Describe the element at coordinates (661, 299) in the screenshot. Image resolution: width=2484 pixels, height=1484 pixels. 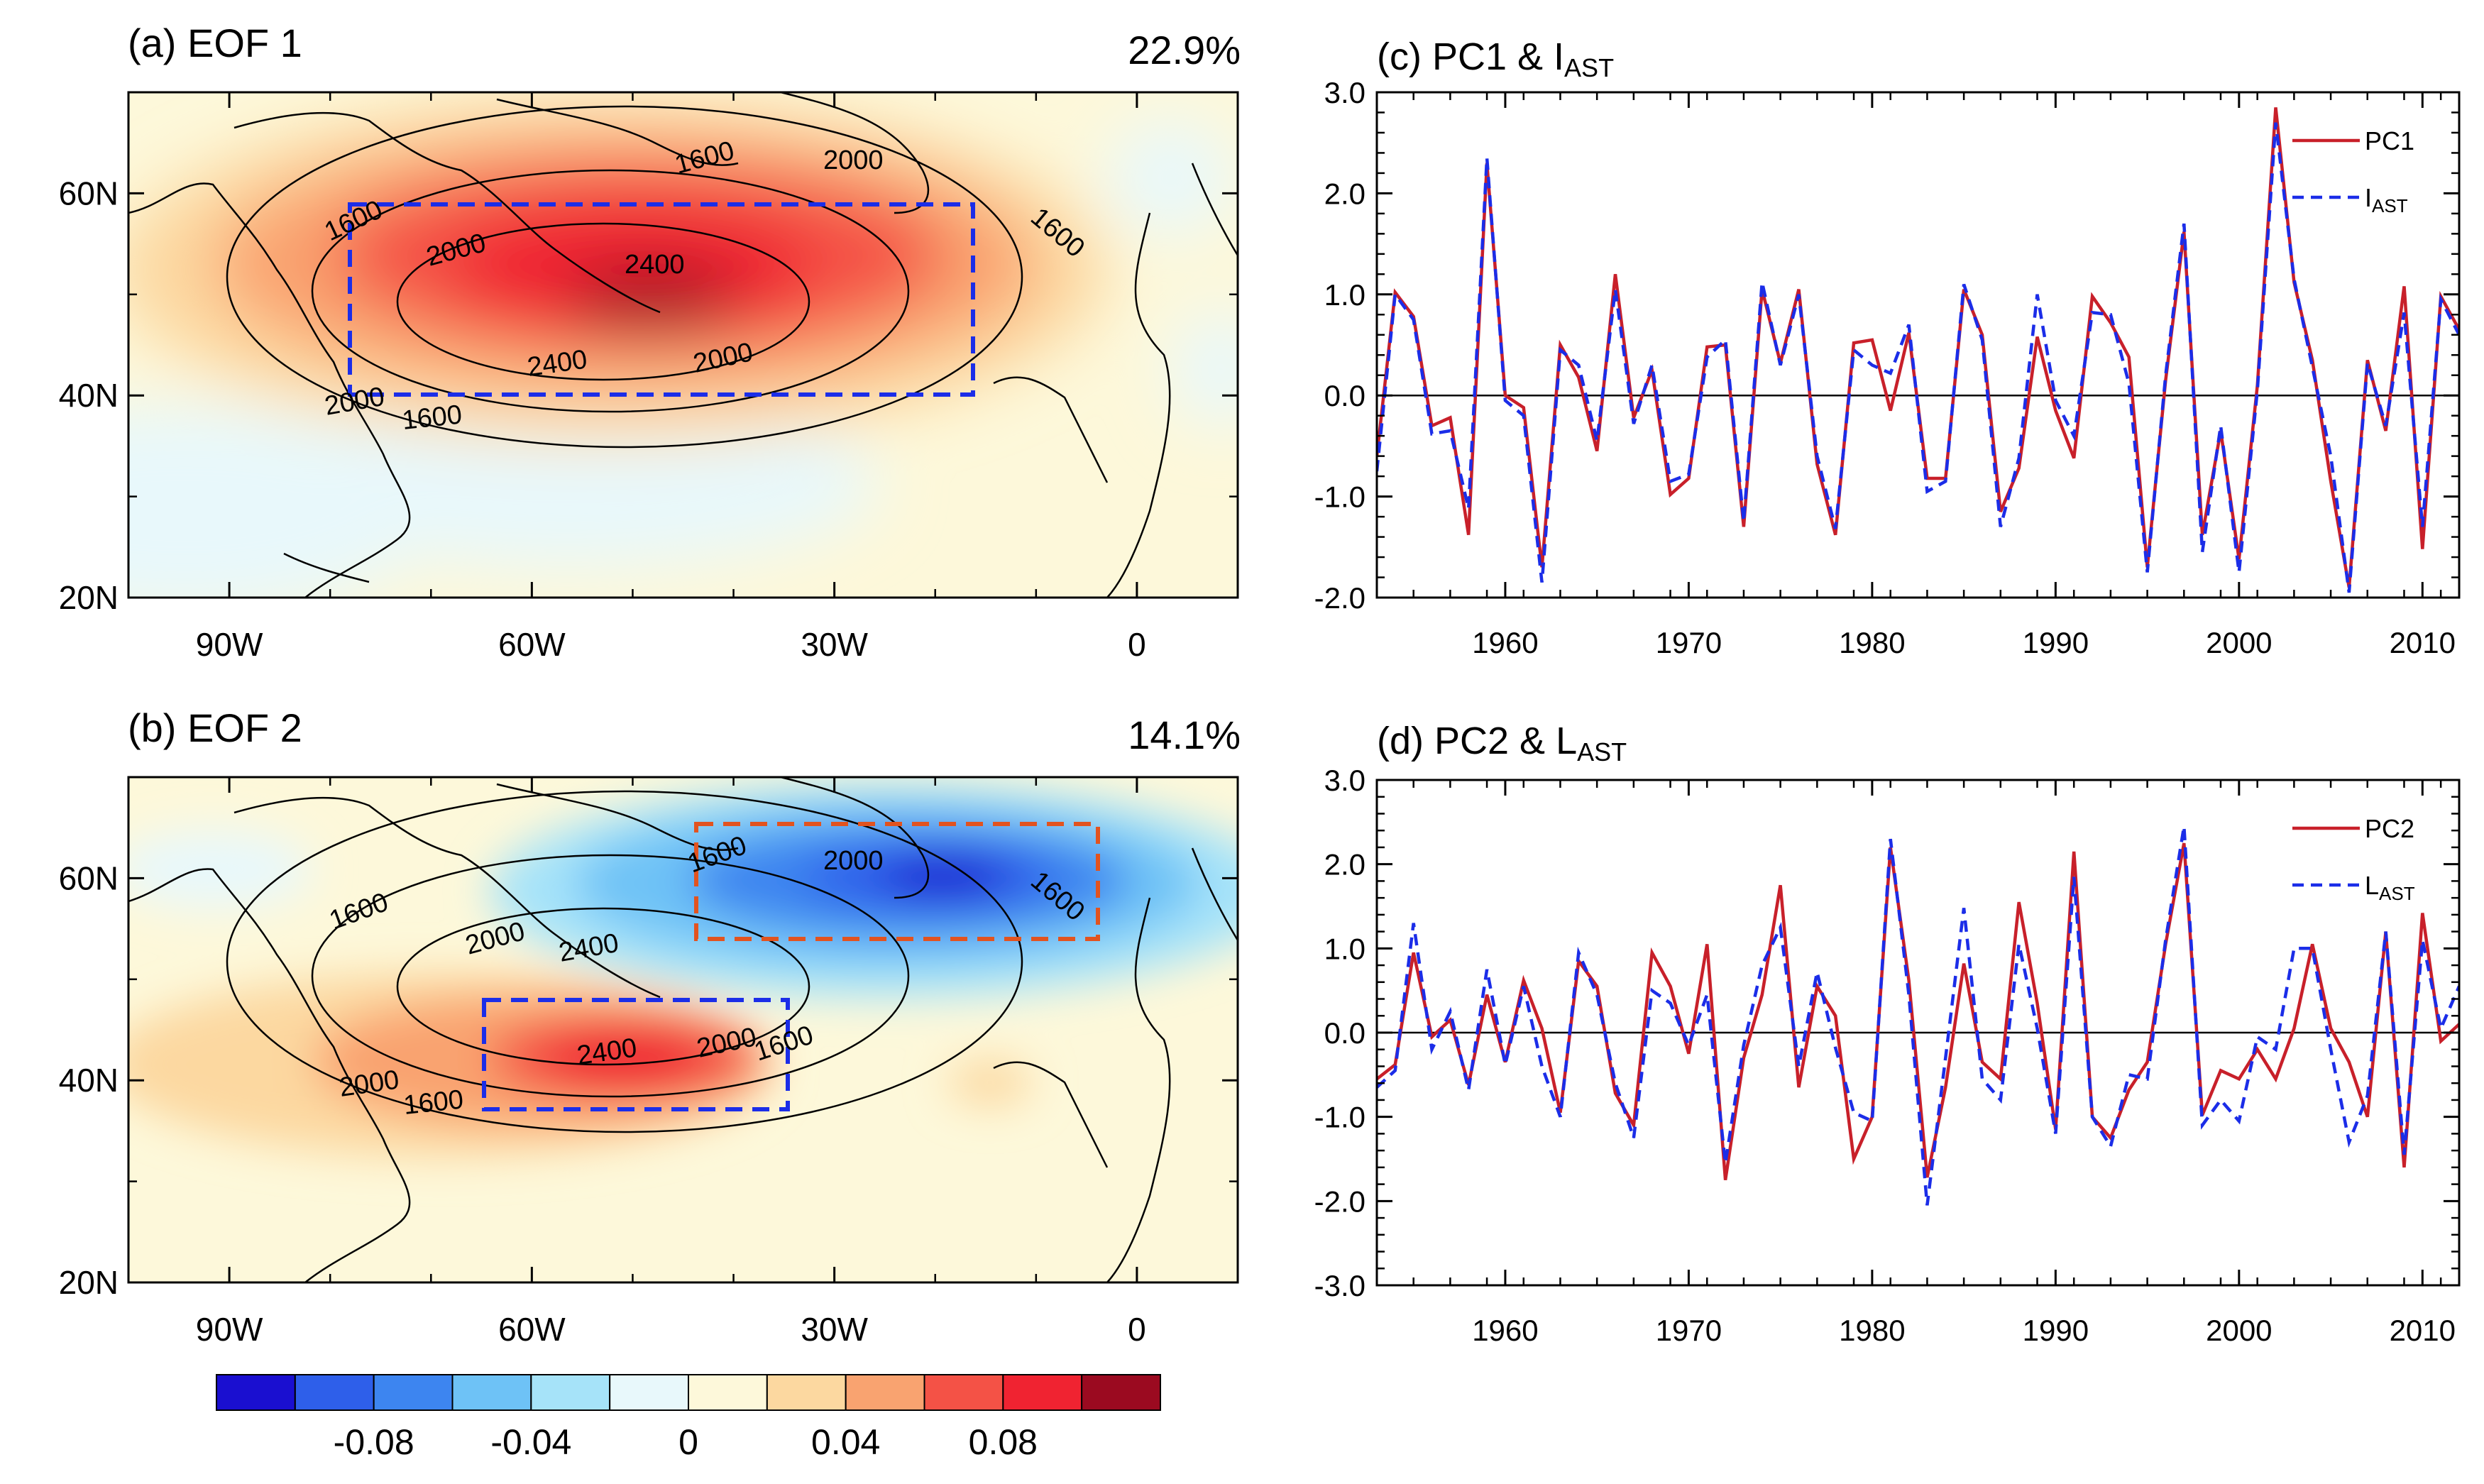
I see `eof1-index-box` at that location.